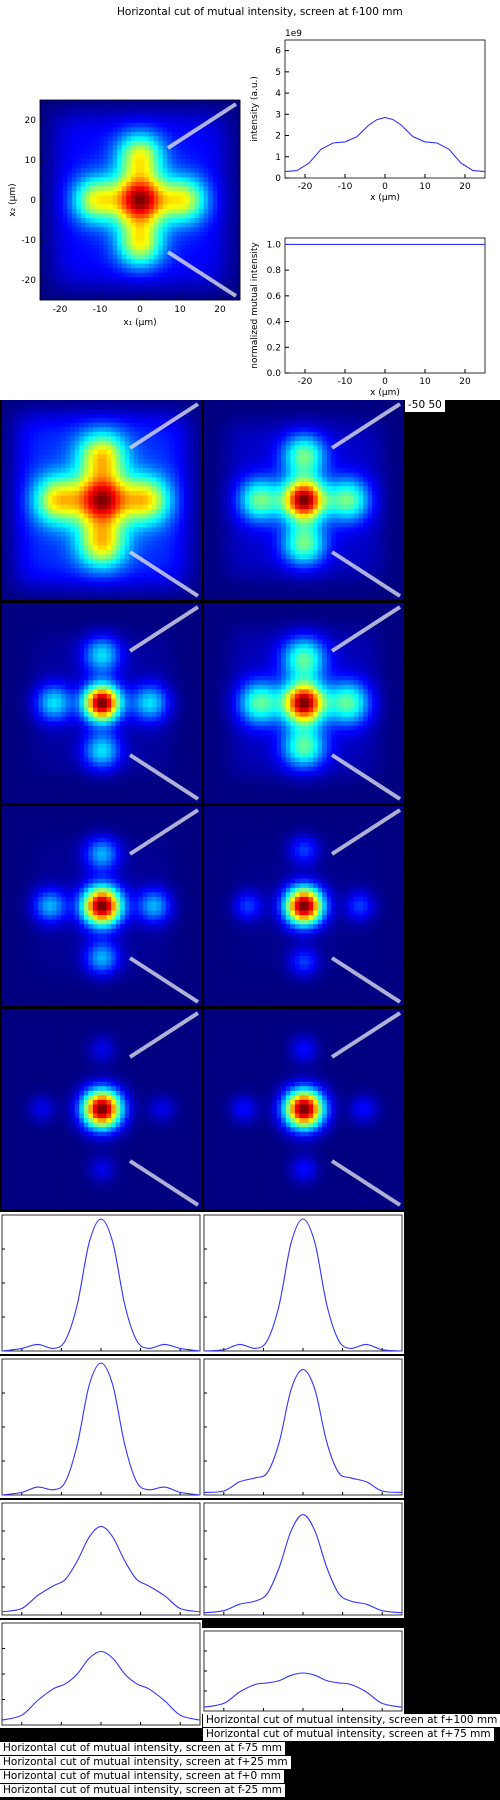  What do you see at coordinates (274, 297) in the screenshot?
I see `y-tick-label: 0.6` at bounding box center [274, 297].